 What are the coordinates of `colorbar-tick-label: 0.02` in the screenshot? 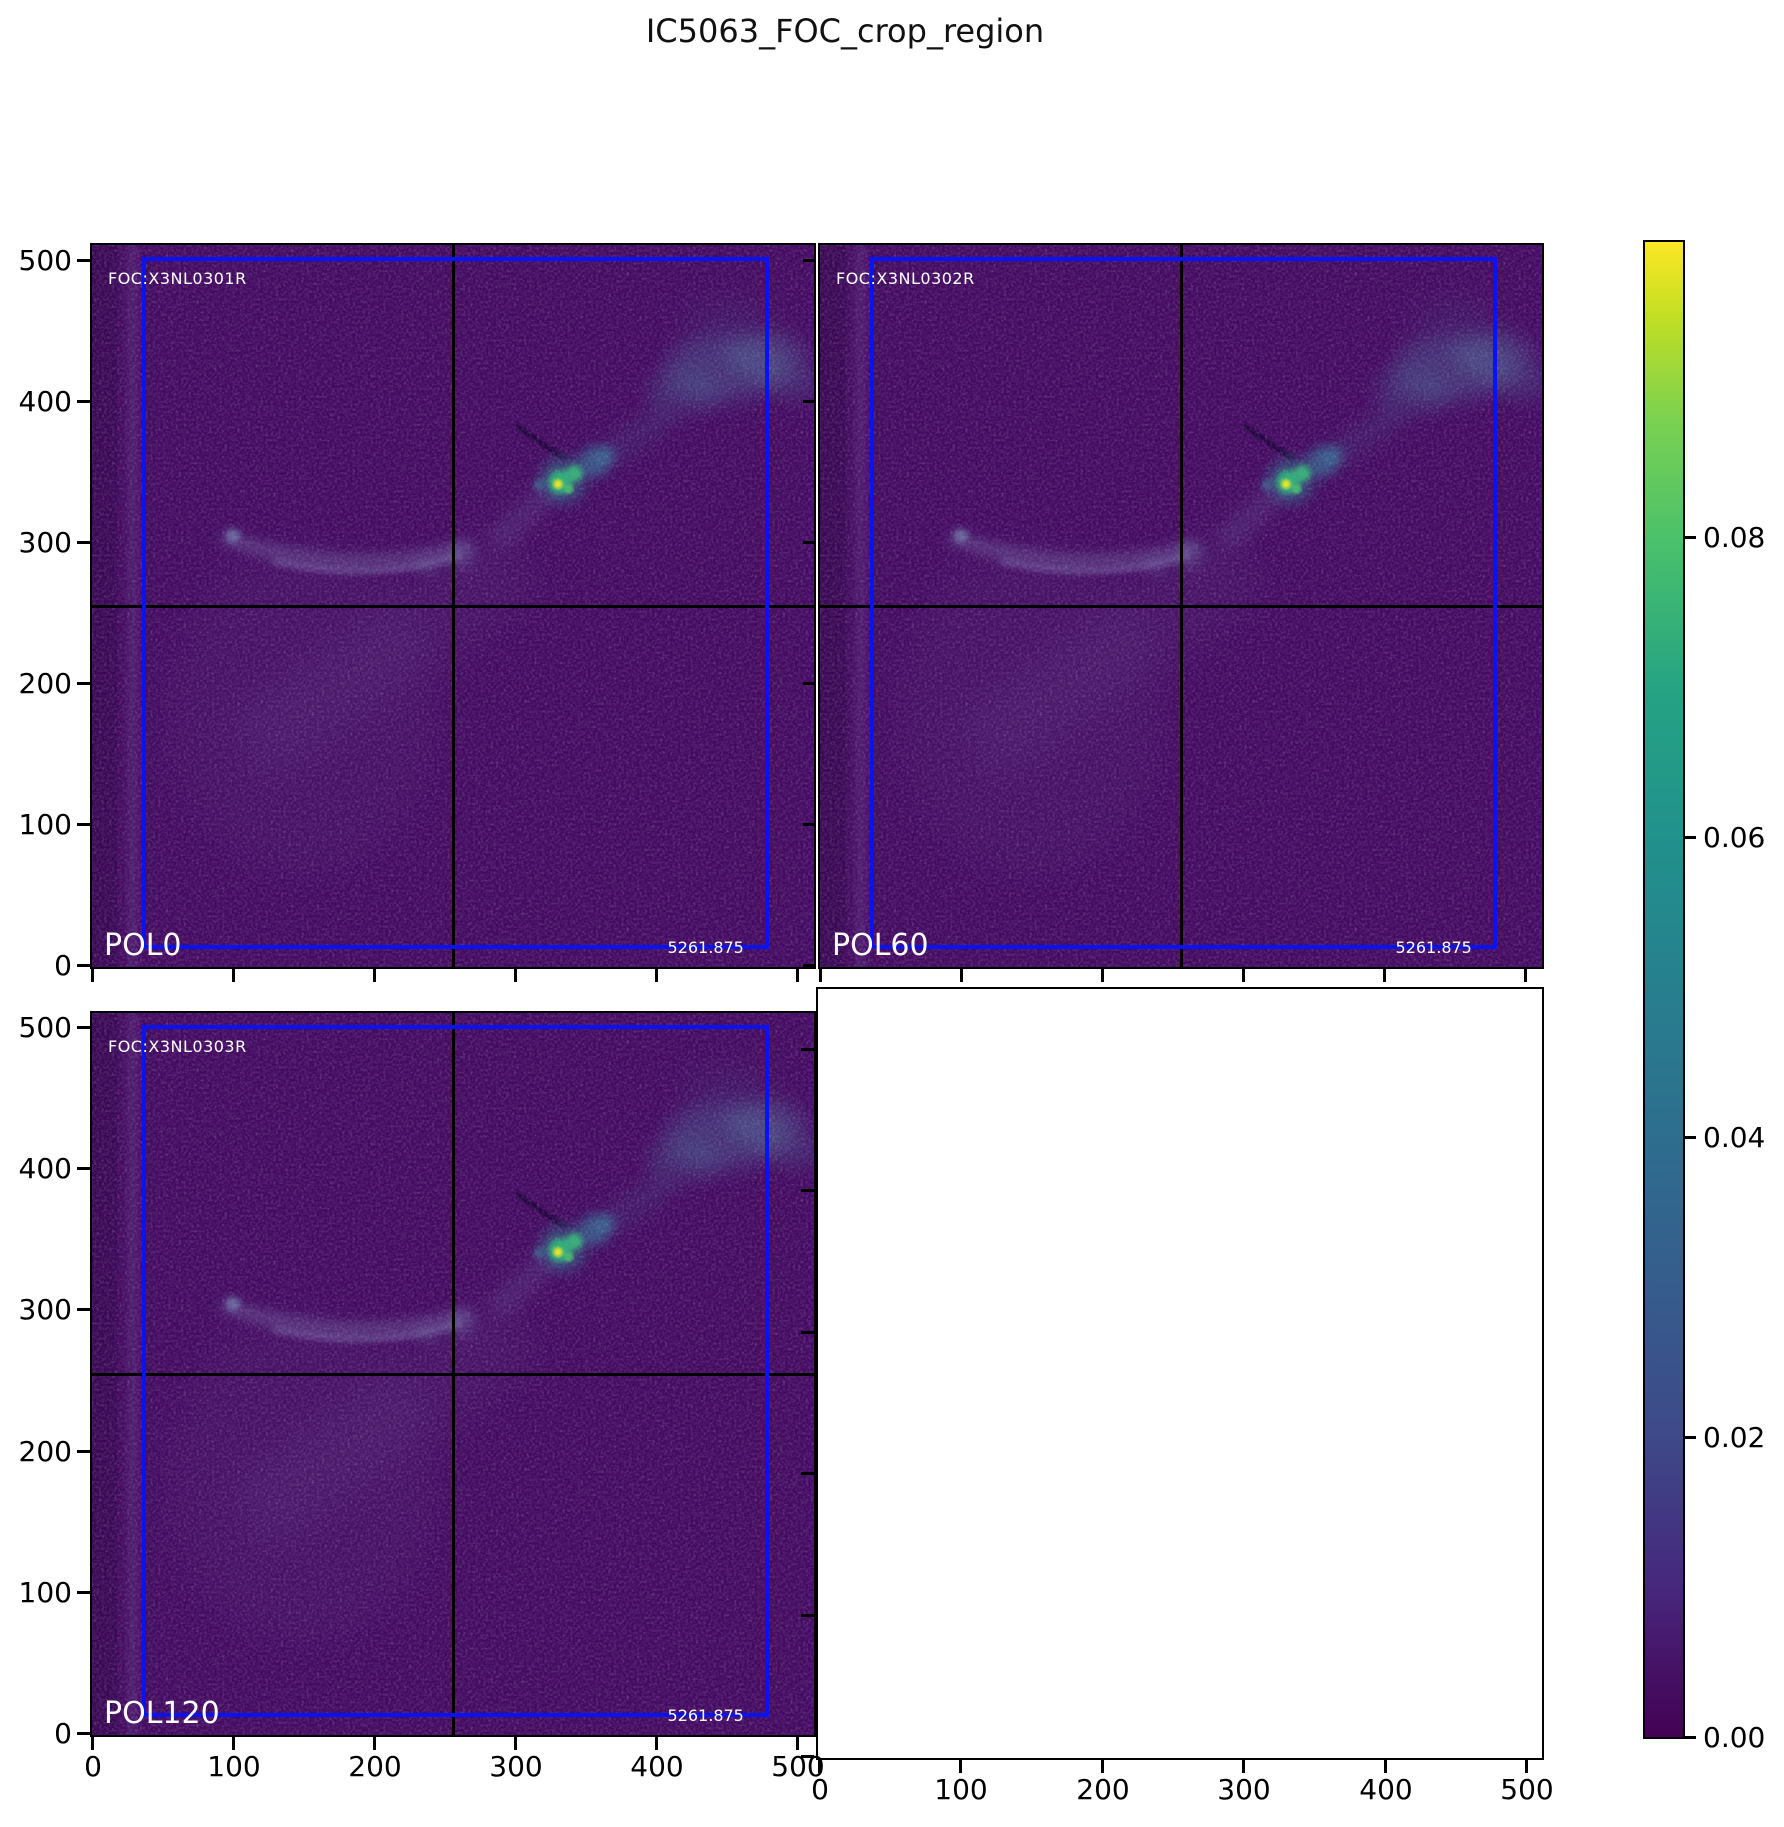 It's located at (1734, 1437).